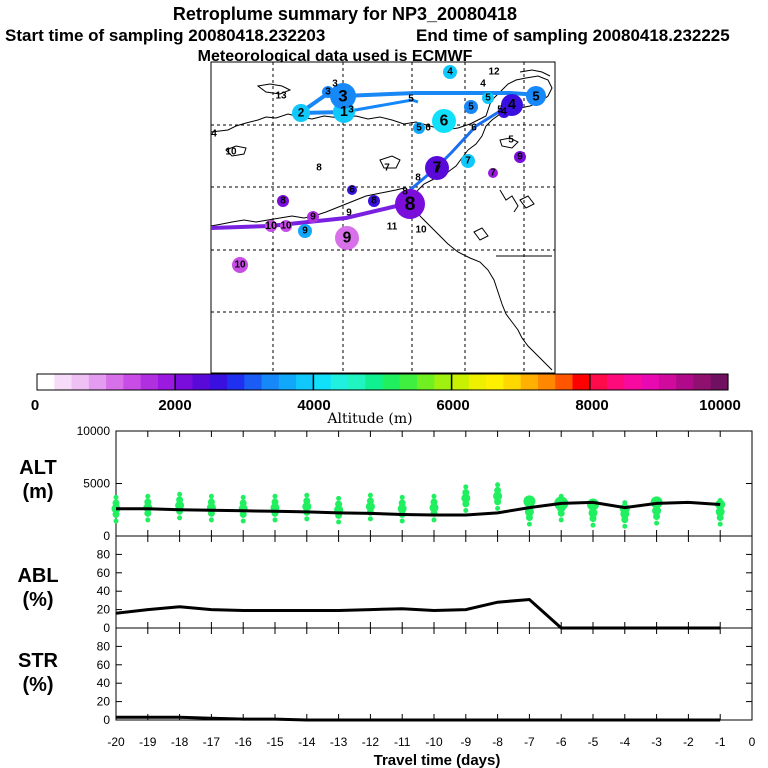 This screenshot has height=768, width=768. What do you see at coordinates (344, 112) in the screenshot?
I see `trajectory-marker-label: 1` at bounding box center [344, 112].